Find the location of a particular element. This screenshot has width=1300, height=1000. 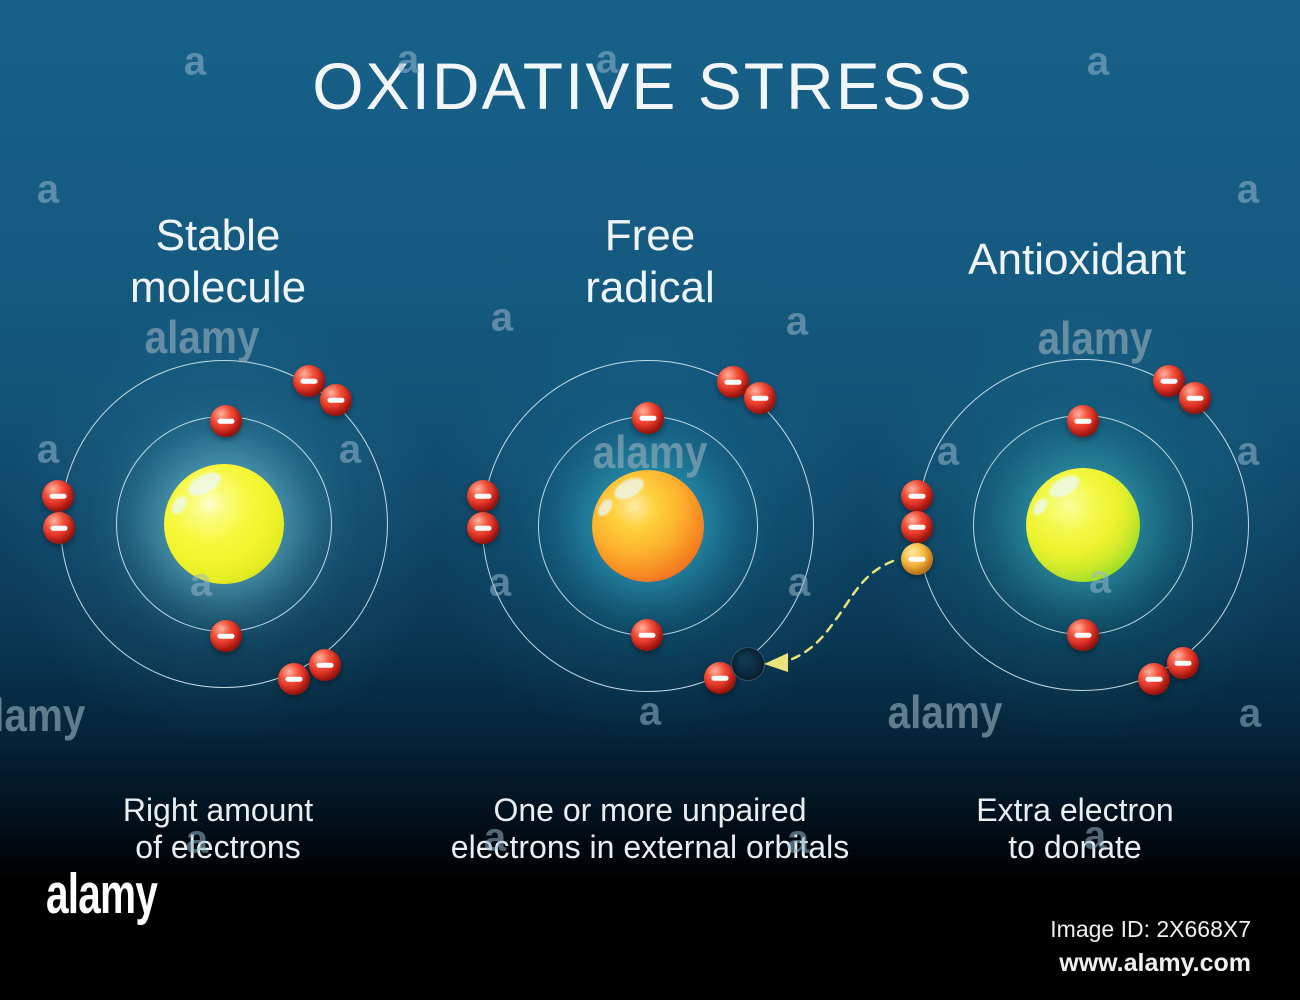

caption-line: Extra electron is located at coordinates (1075, 810).